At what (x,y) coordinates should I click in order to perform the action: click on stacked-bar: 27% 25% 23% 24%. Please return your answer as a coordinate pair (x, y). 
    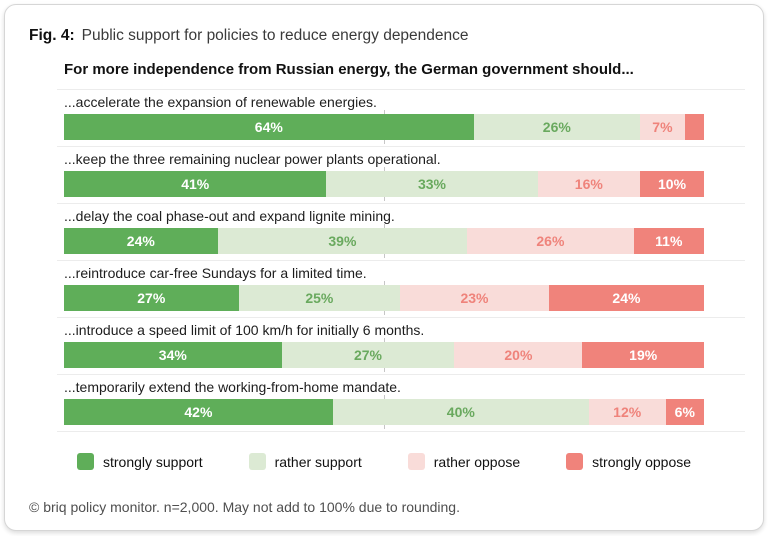
    Looking at the image, I should click on (384, 298).